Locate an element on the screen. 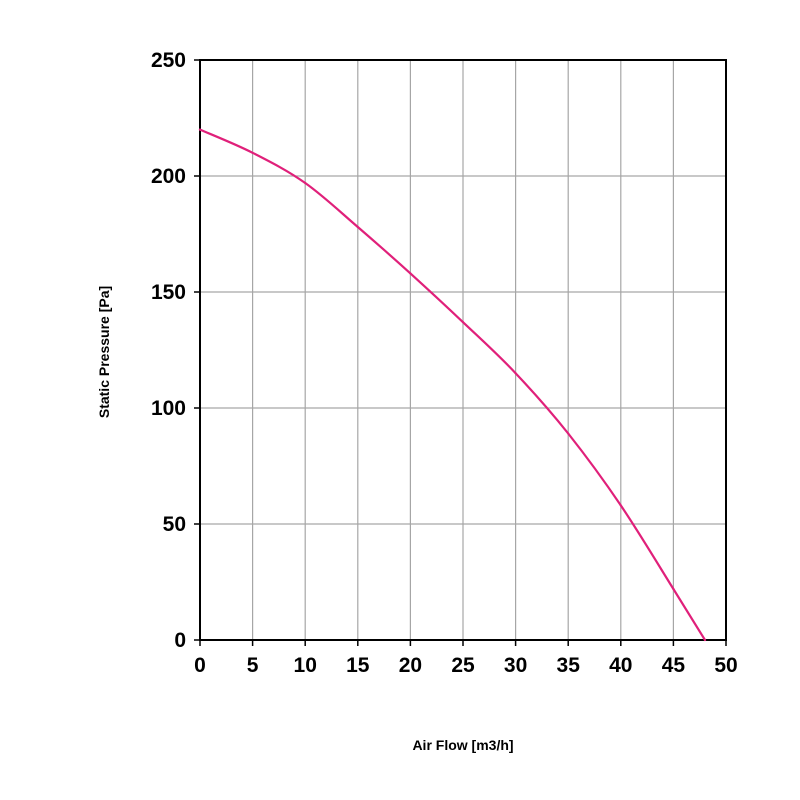 The height and width of the screenshot is (800, 800). x-tick-label: 40 is located at coordinates (620, 665).